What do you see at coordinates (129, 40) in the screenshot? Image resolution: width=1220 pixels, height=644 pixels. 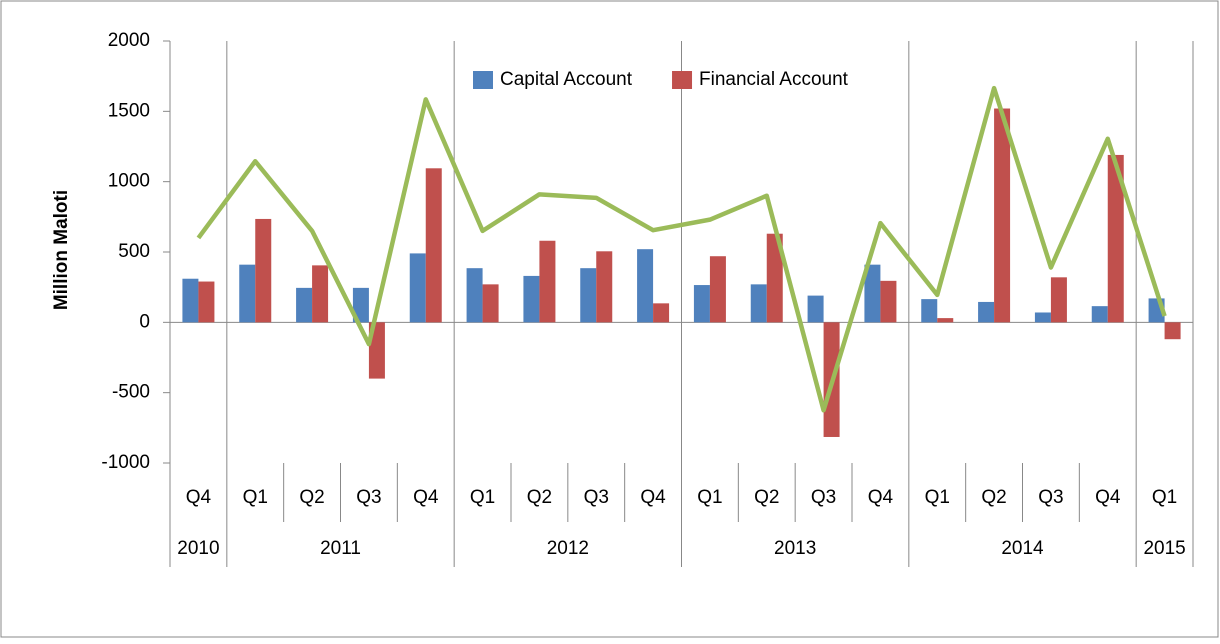 I see `y-tick-label: 2000` at bounding box center [129, 40].